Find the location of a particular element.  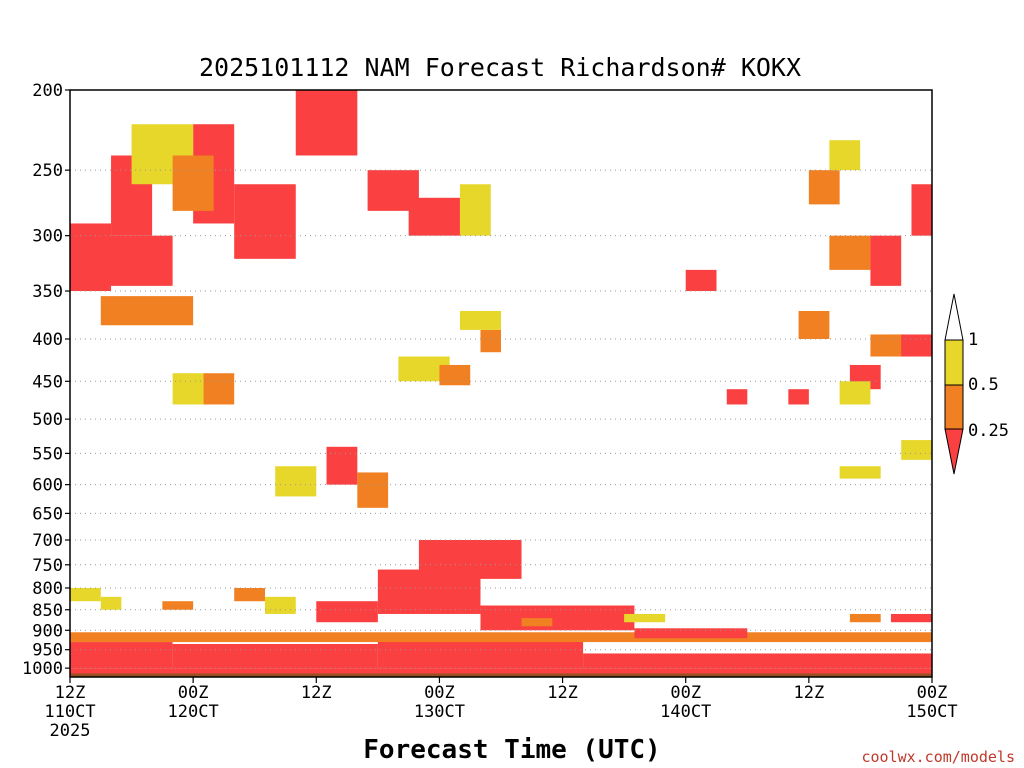

y-tick-label: 600 is located at coordinates (47, 486).